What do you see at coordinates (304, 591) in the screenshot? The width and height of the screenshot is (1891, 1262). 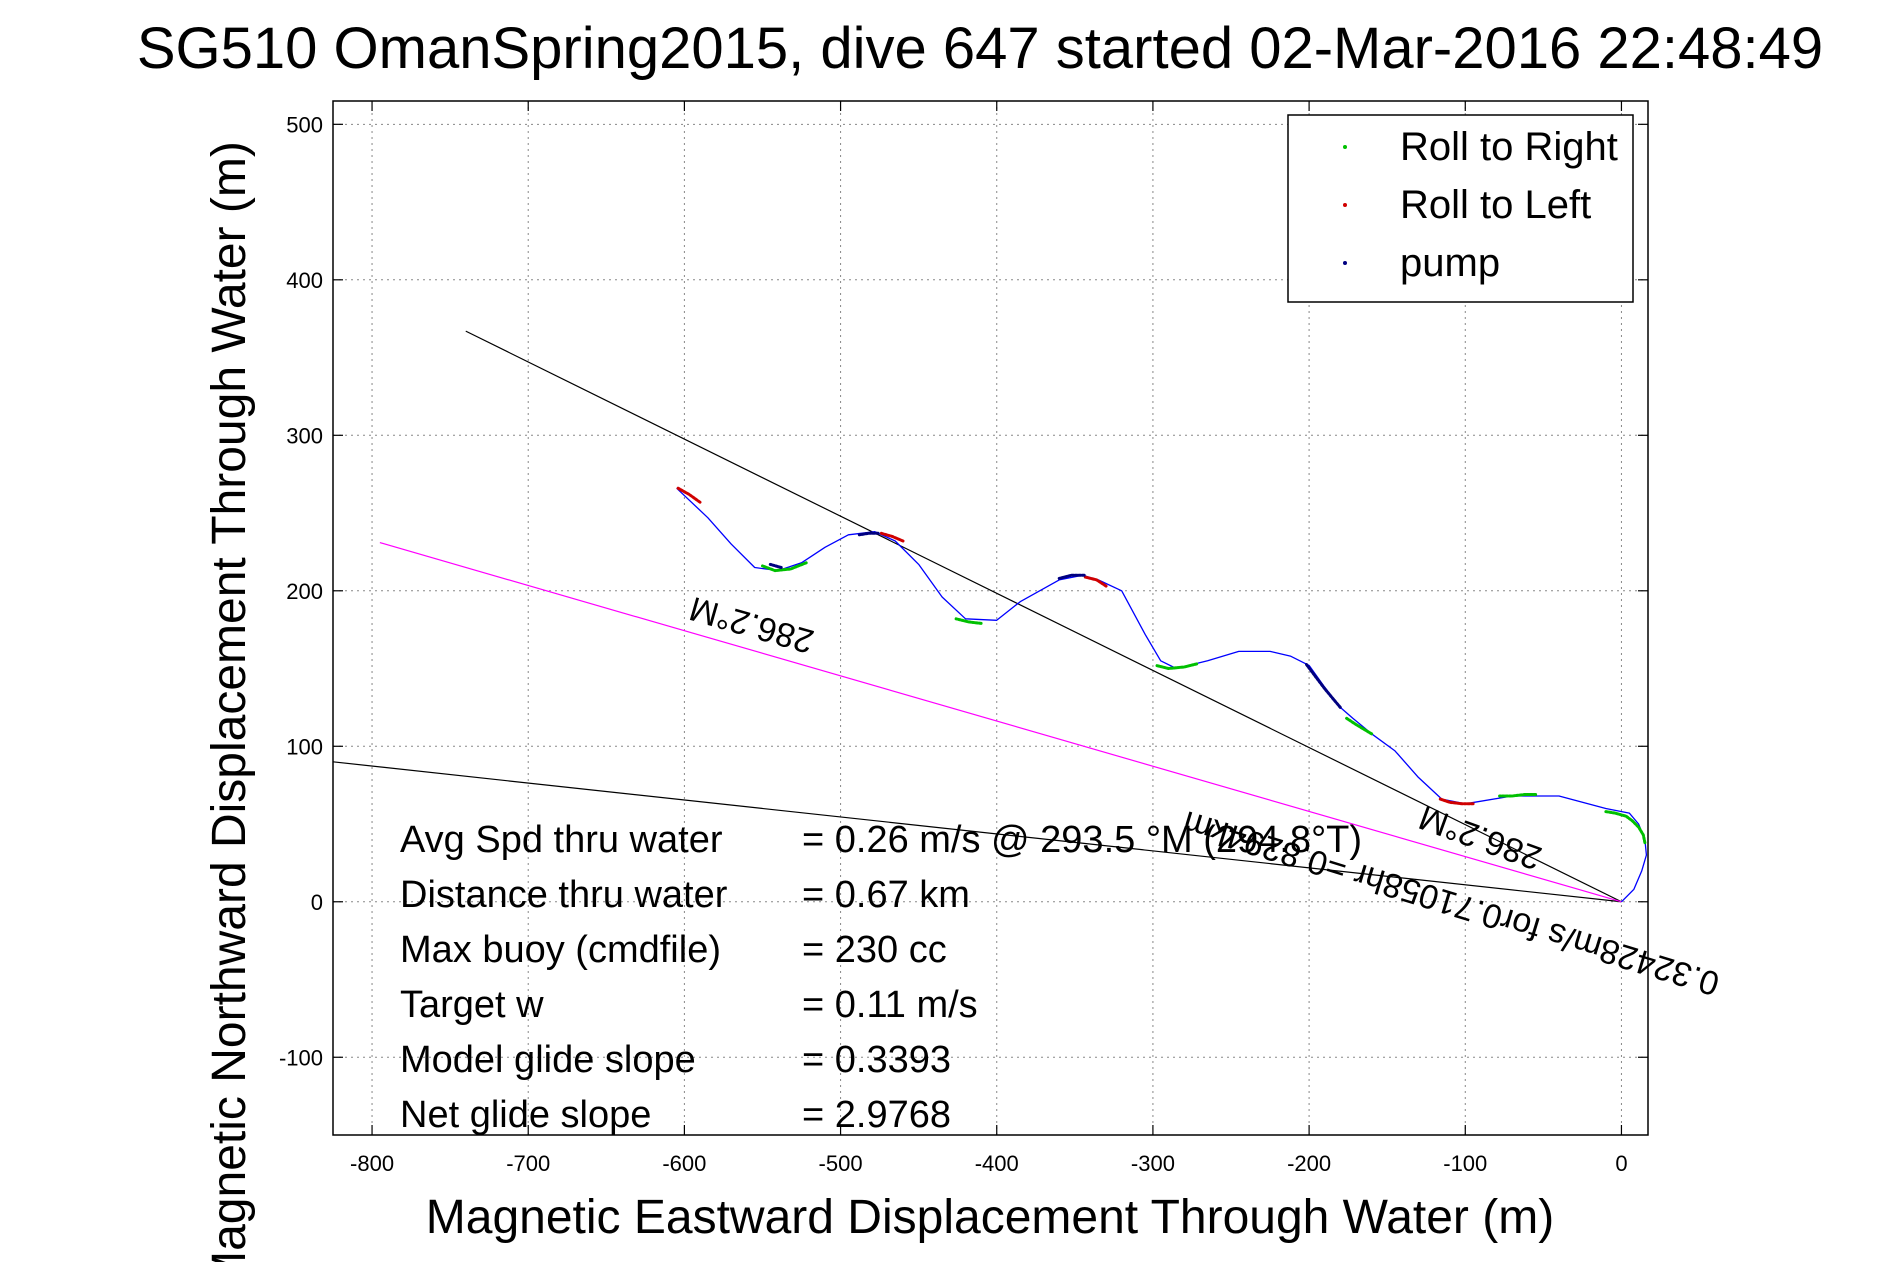 I see `y-tick-label: 200` at bounding box center [304, 591].